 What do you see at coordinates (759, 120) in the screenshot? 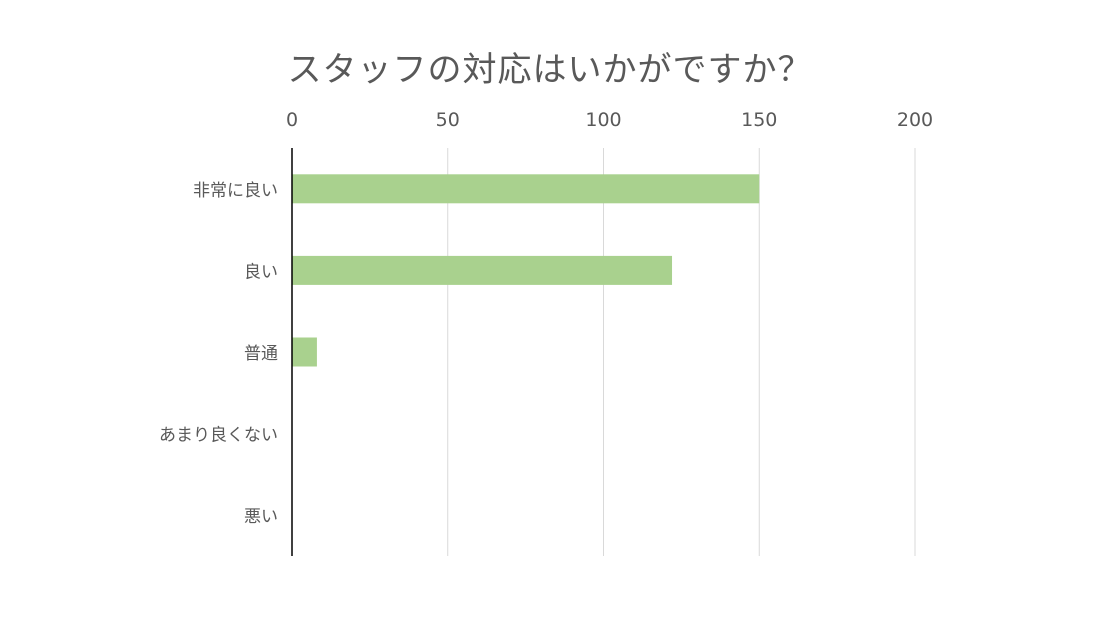
I see `x-tick-label: 150` at bounding box center [759, 120].